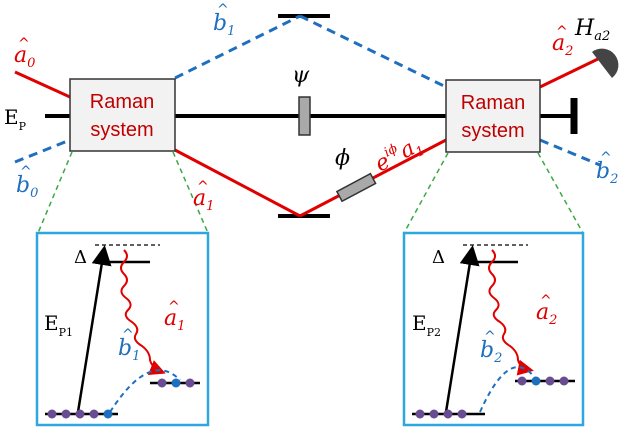 This screenshot has width=628, height=432. I want to click on spin-label: b1, so click(129, 350).